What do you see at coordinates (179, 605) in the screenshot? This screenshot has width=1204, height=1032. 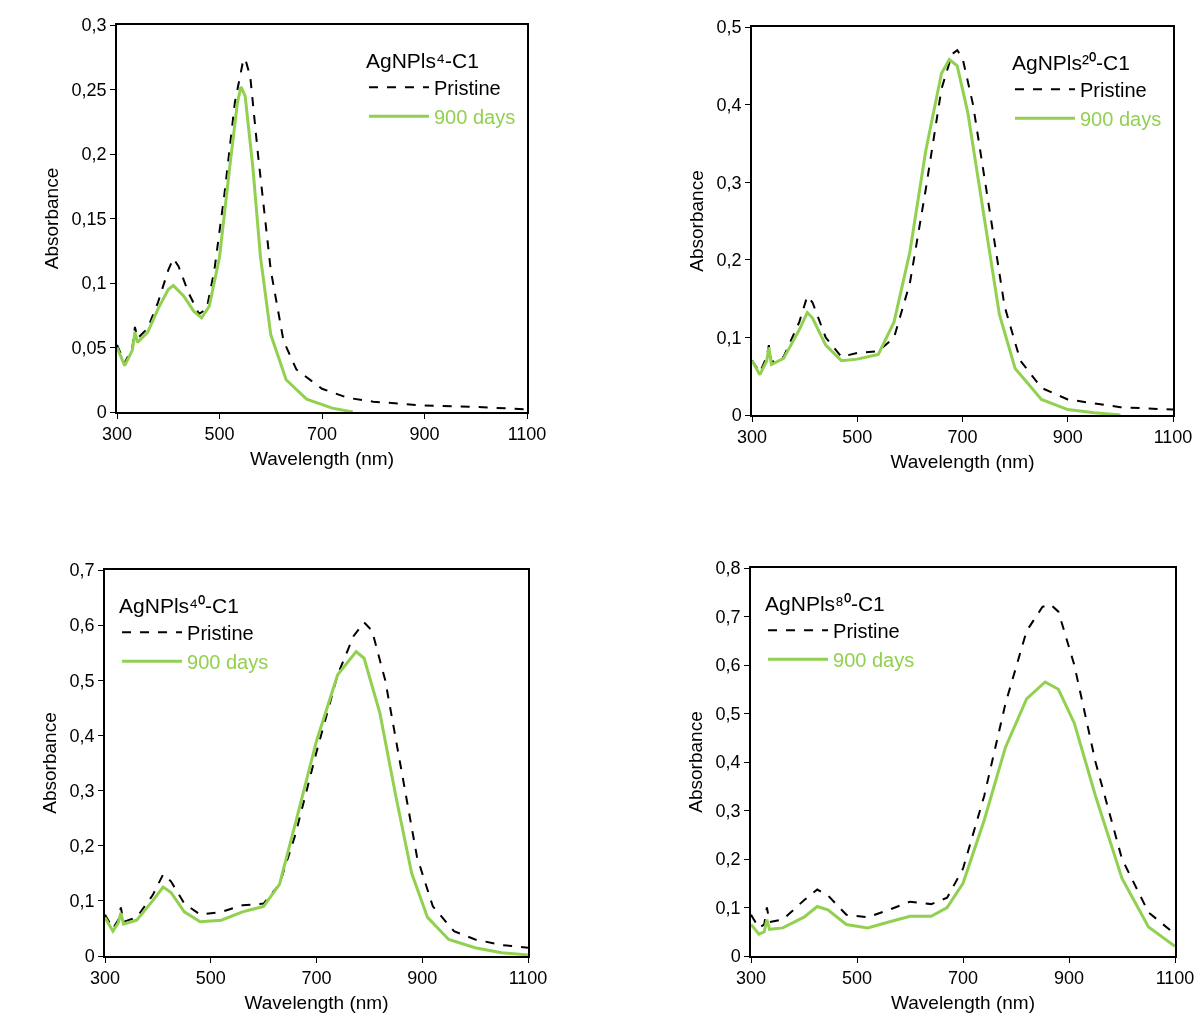 I see `legend-title: AgNPls⁴⁰-C1` at bounding box center [179, 605].